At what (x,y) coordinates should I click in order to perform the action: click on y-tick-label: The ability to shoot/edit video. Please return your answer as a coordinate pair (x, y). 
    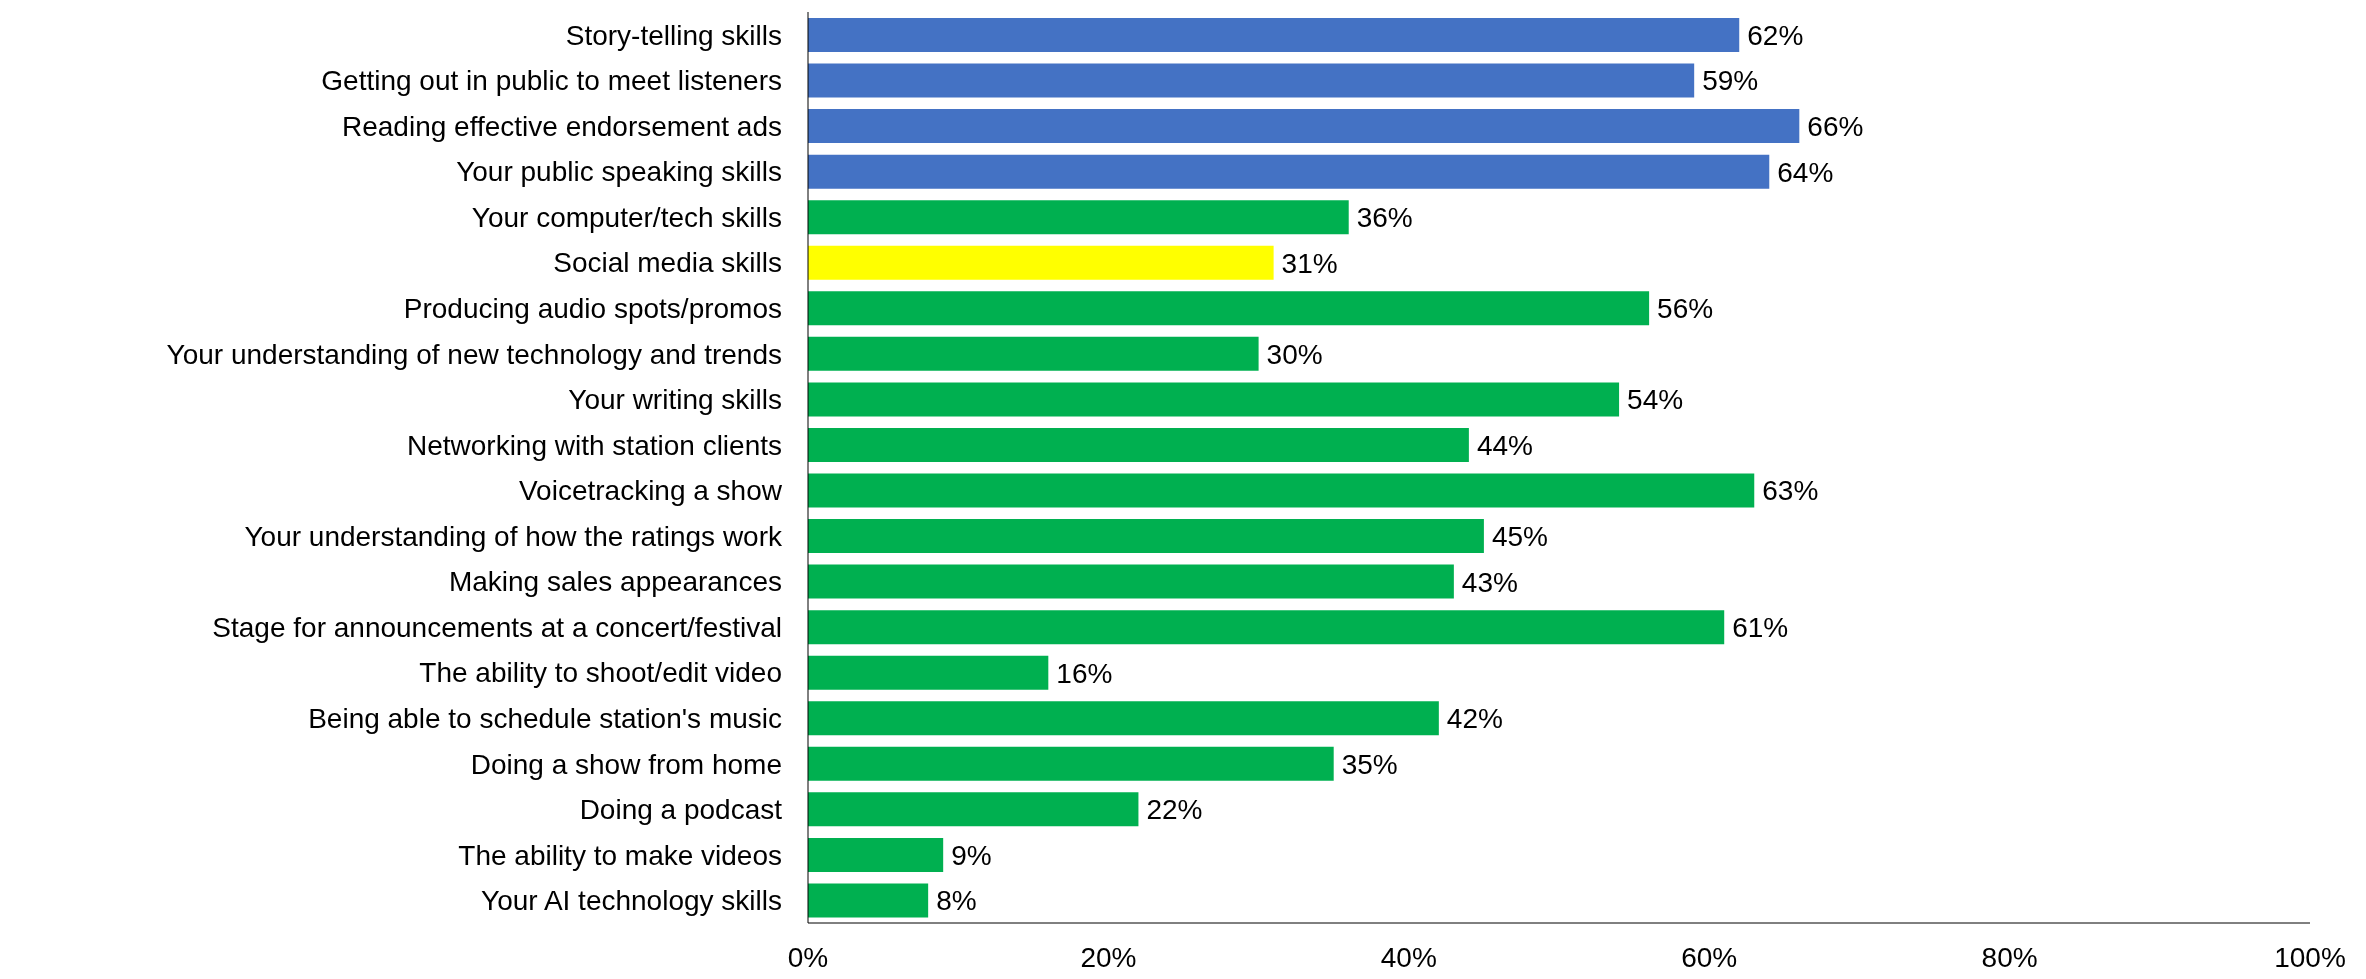
    Looking at the image, I should click on (600, 673).